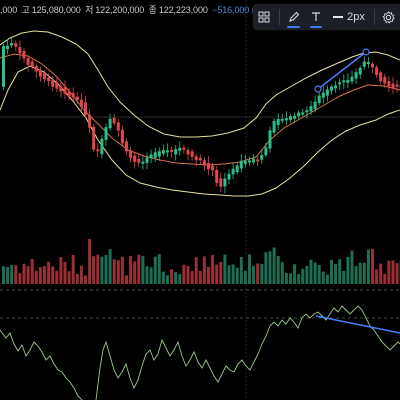 The image size is (400, 400). I want to click on pencil-button, so click(293, 17).